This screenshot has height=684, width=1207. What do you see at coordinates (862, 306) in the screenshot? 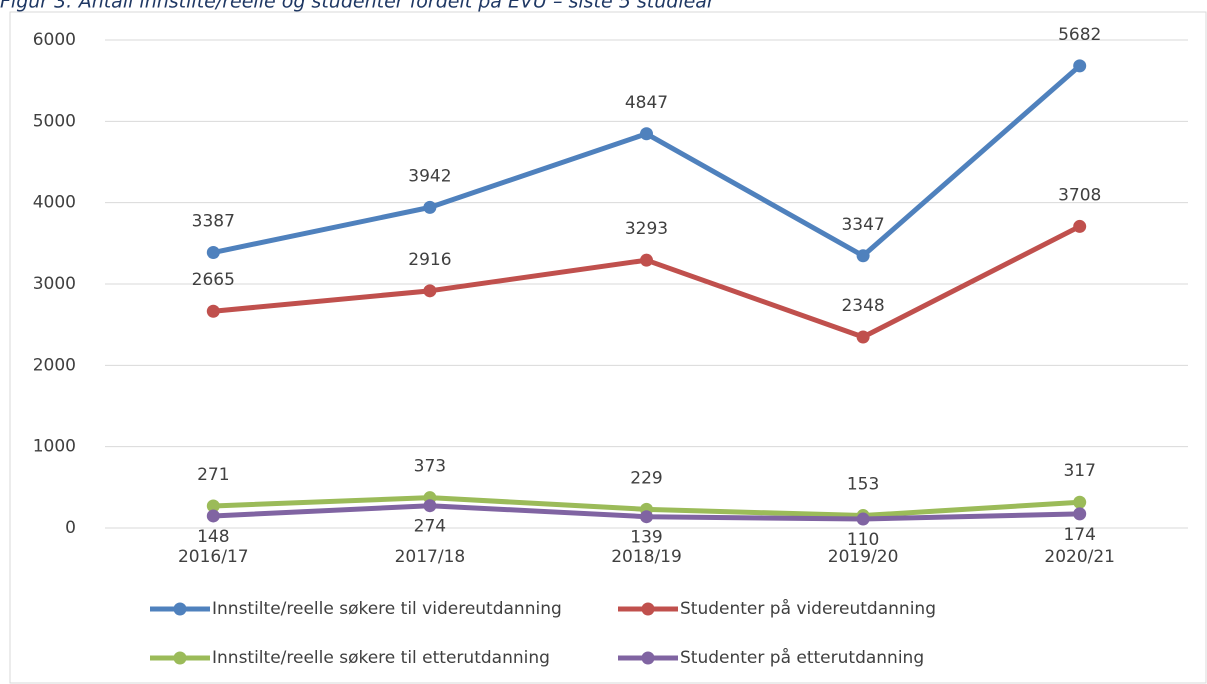
I see `data-label: 2348` at bounding box center [862, 306].